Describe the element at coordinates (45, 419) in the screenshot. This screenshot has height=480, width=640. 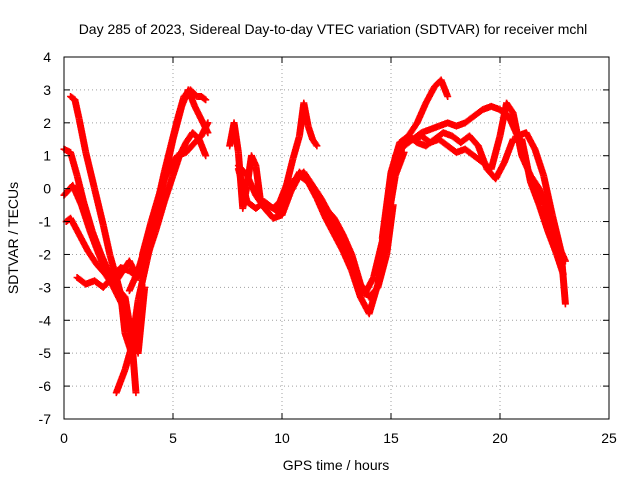
I see `y-tick-label: -7` at that location.